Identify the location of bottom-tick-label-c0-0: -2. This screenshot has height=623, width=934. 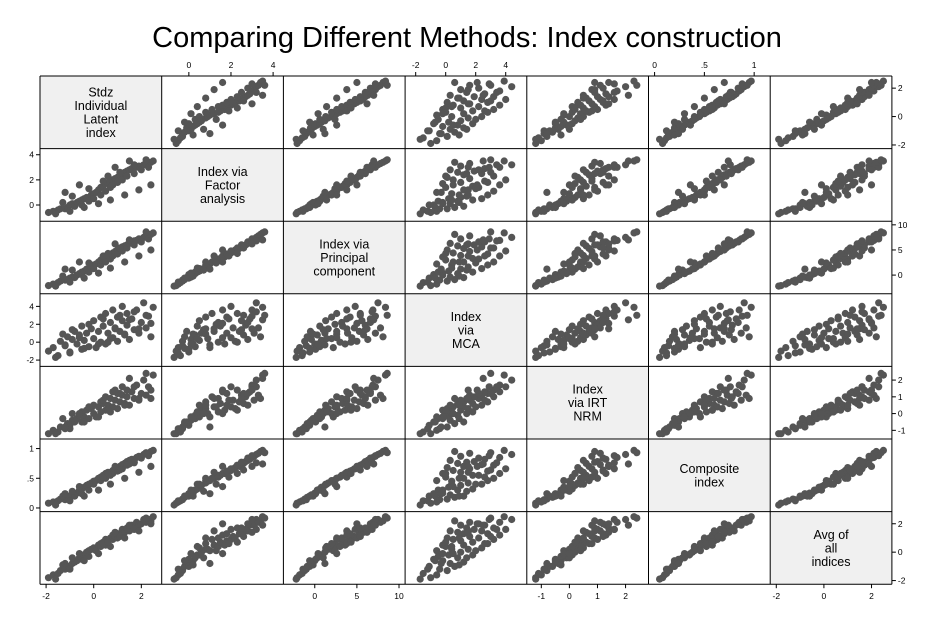
(46, 596).